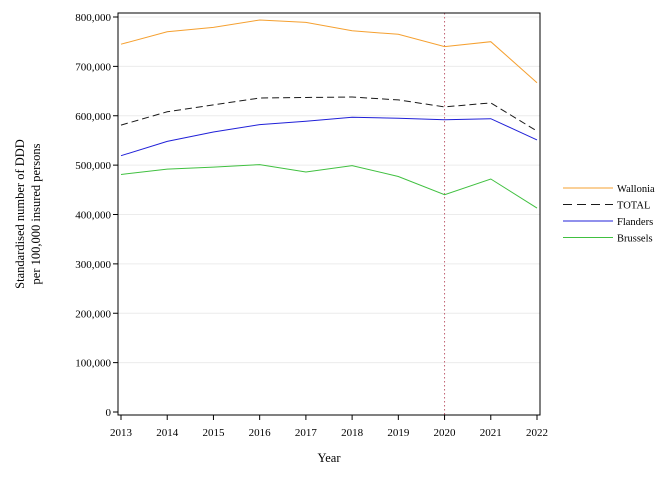  What do you see at coordinates (635, 239) in the screenshot?
I see `legend-label: Brussels` at bounding box center [635, 239].